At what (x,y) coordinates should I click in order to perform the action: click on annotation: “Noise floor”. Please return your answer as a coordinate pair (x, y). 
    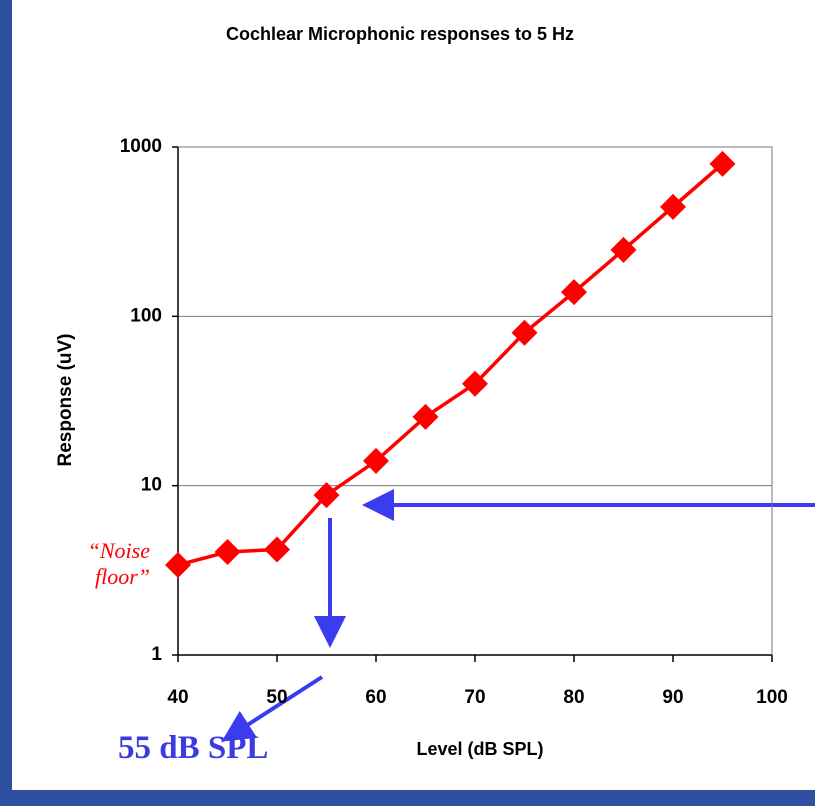
    Looking at the image, I should click on (118, 563).